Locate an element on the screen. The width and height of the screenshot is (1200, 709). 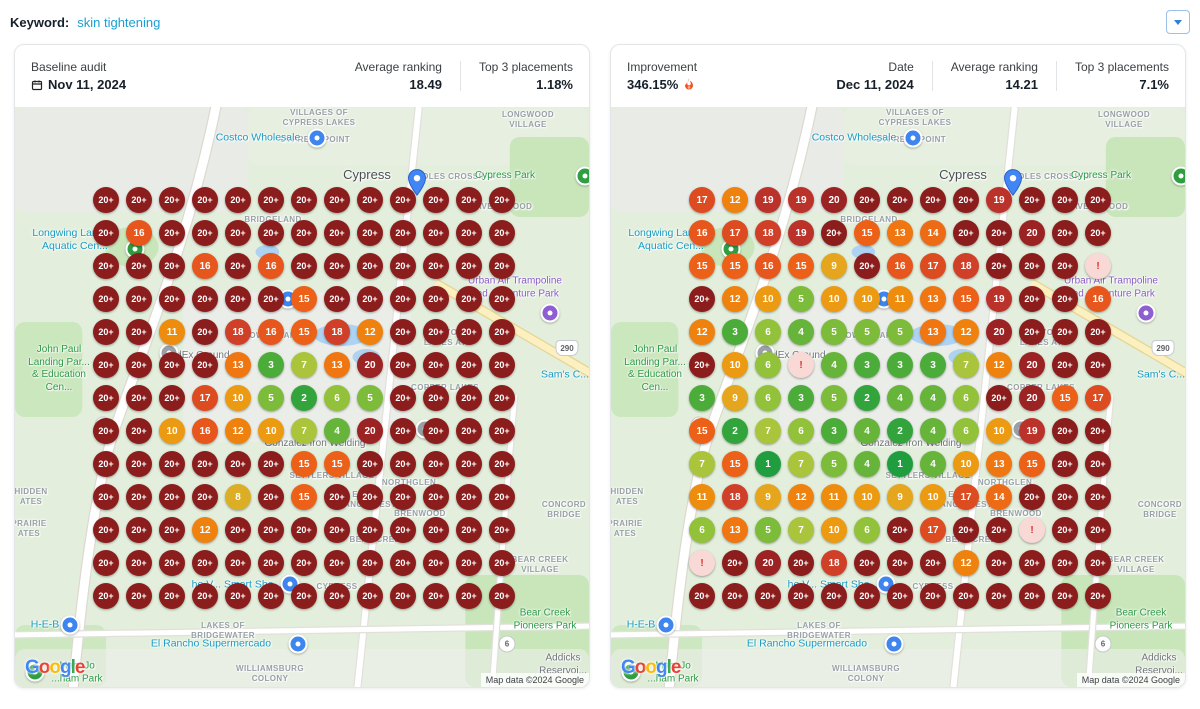
rank-marker: 9 is located at coordinates (834, 266).